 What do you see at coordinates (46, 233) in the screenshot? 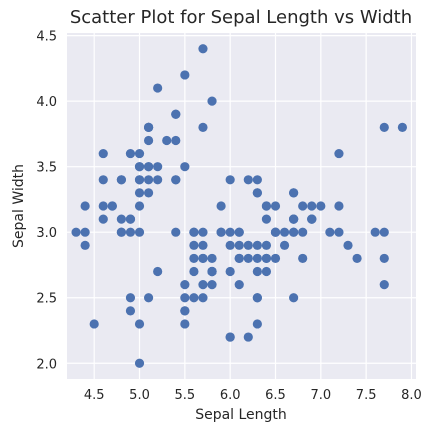
I see `y-tick-label: 3.0` at bounding box center [46, 233].